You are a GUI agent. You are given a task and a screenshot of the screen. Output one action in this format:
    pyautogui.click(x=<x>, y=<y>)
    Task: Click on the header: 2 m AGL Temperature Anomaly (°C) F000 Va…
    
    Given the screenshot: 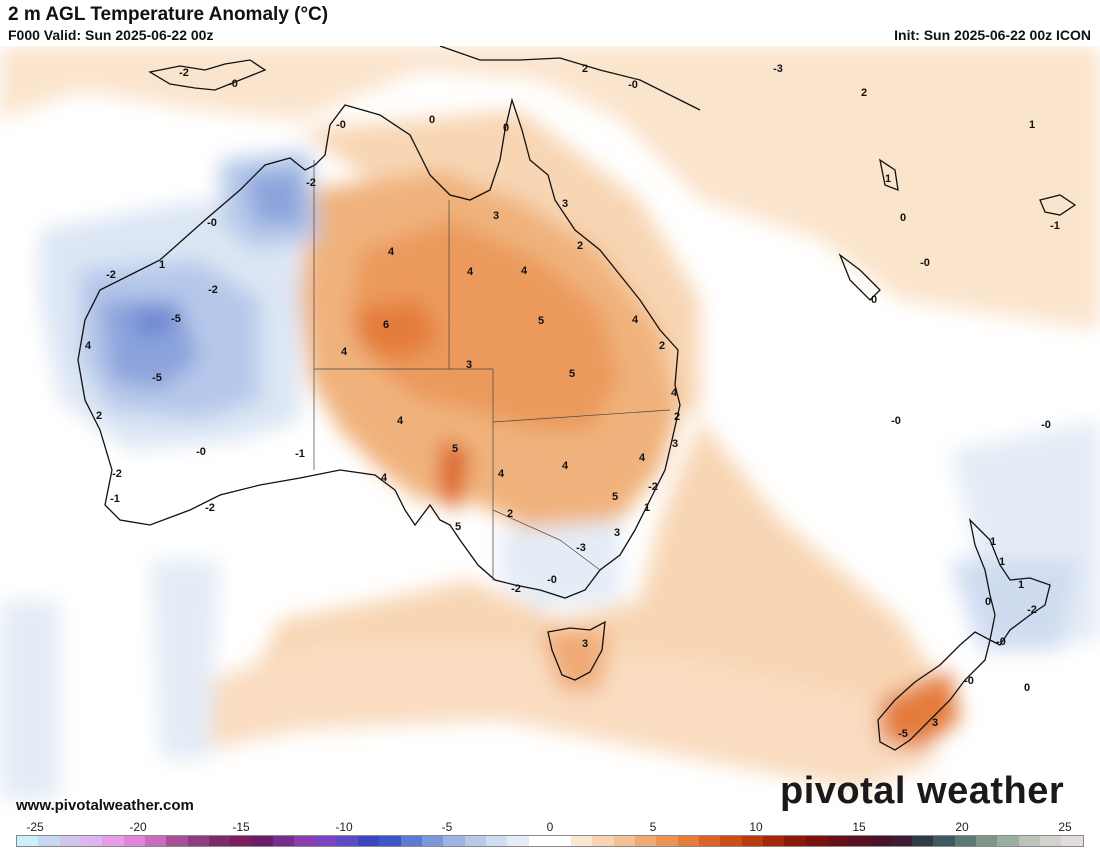 What is the action you would take?
    pyautogui.click(x=550, y=23)
    